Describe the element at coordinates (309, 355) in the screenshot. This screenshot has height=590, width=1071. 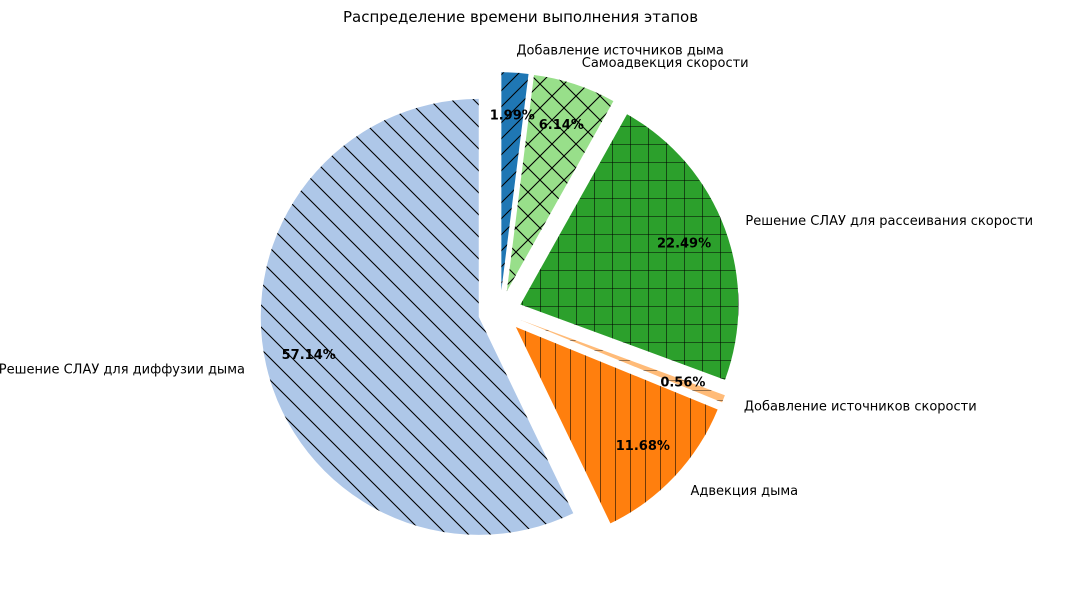
I see `pct-label: 57.14%` at that location.